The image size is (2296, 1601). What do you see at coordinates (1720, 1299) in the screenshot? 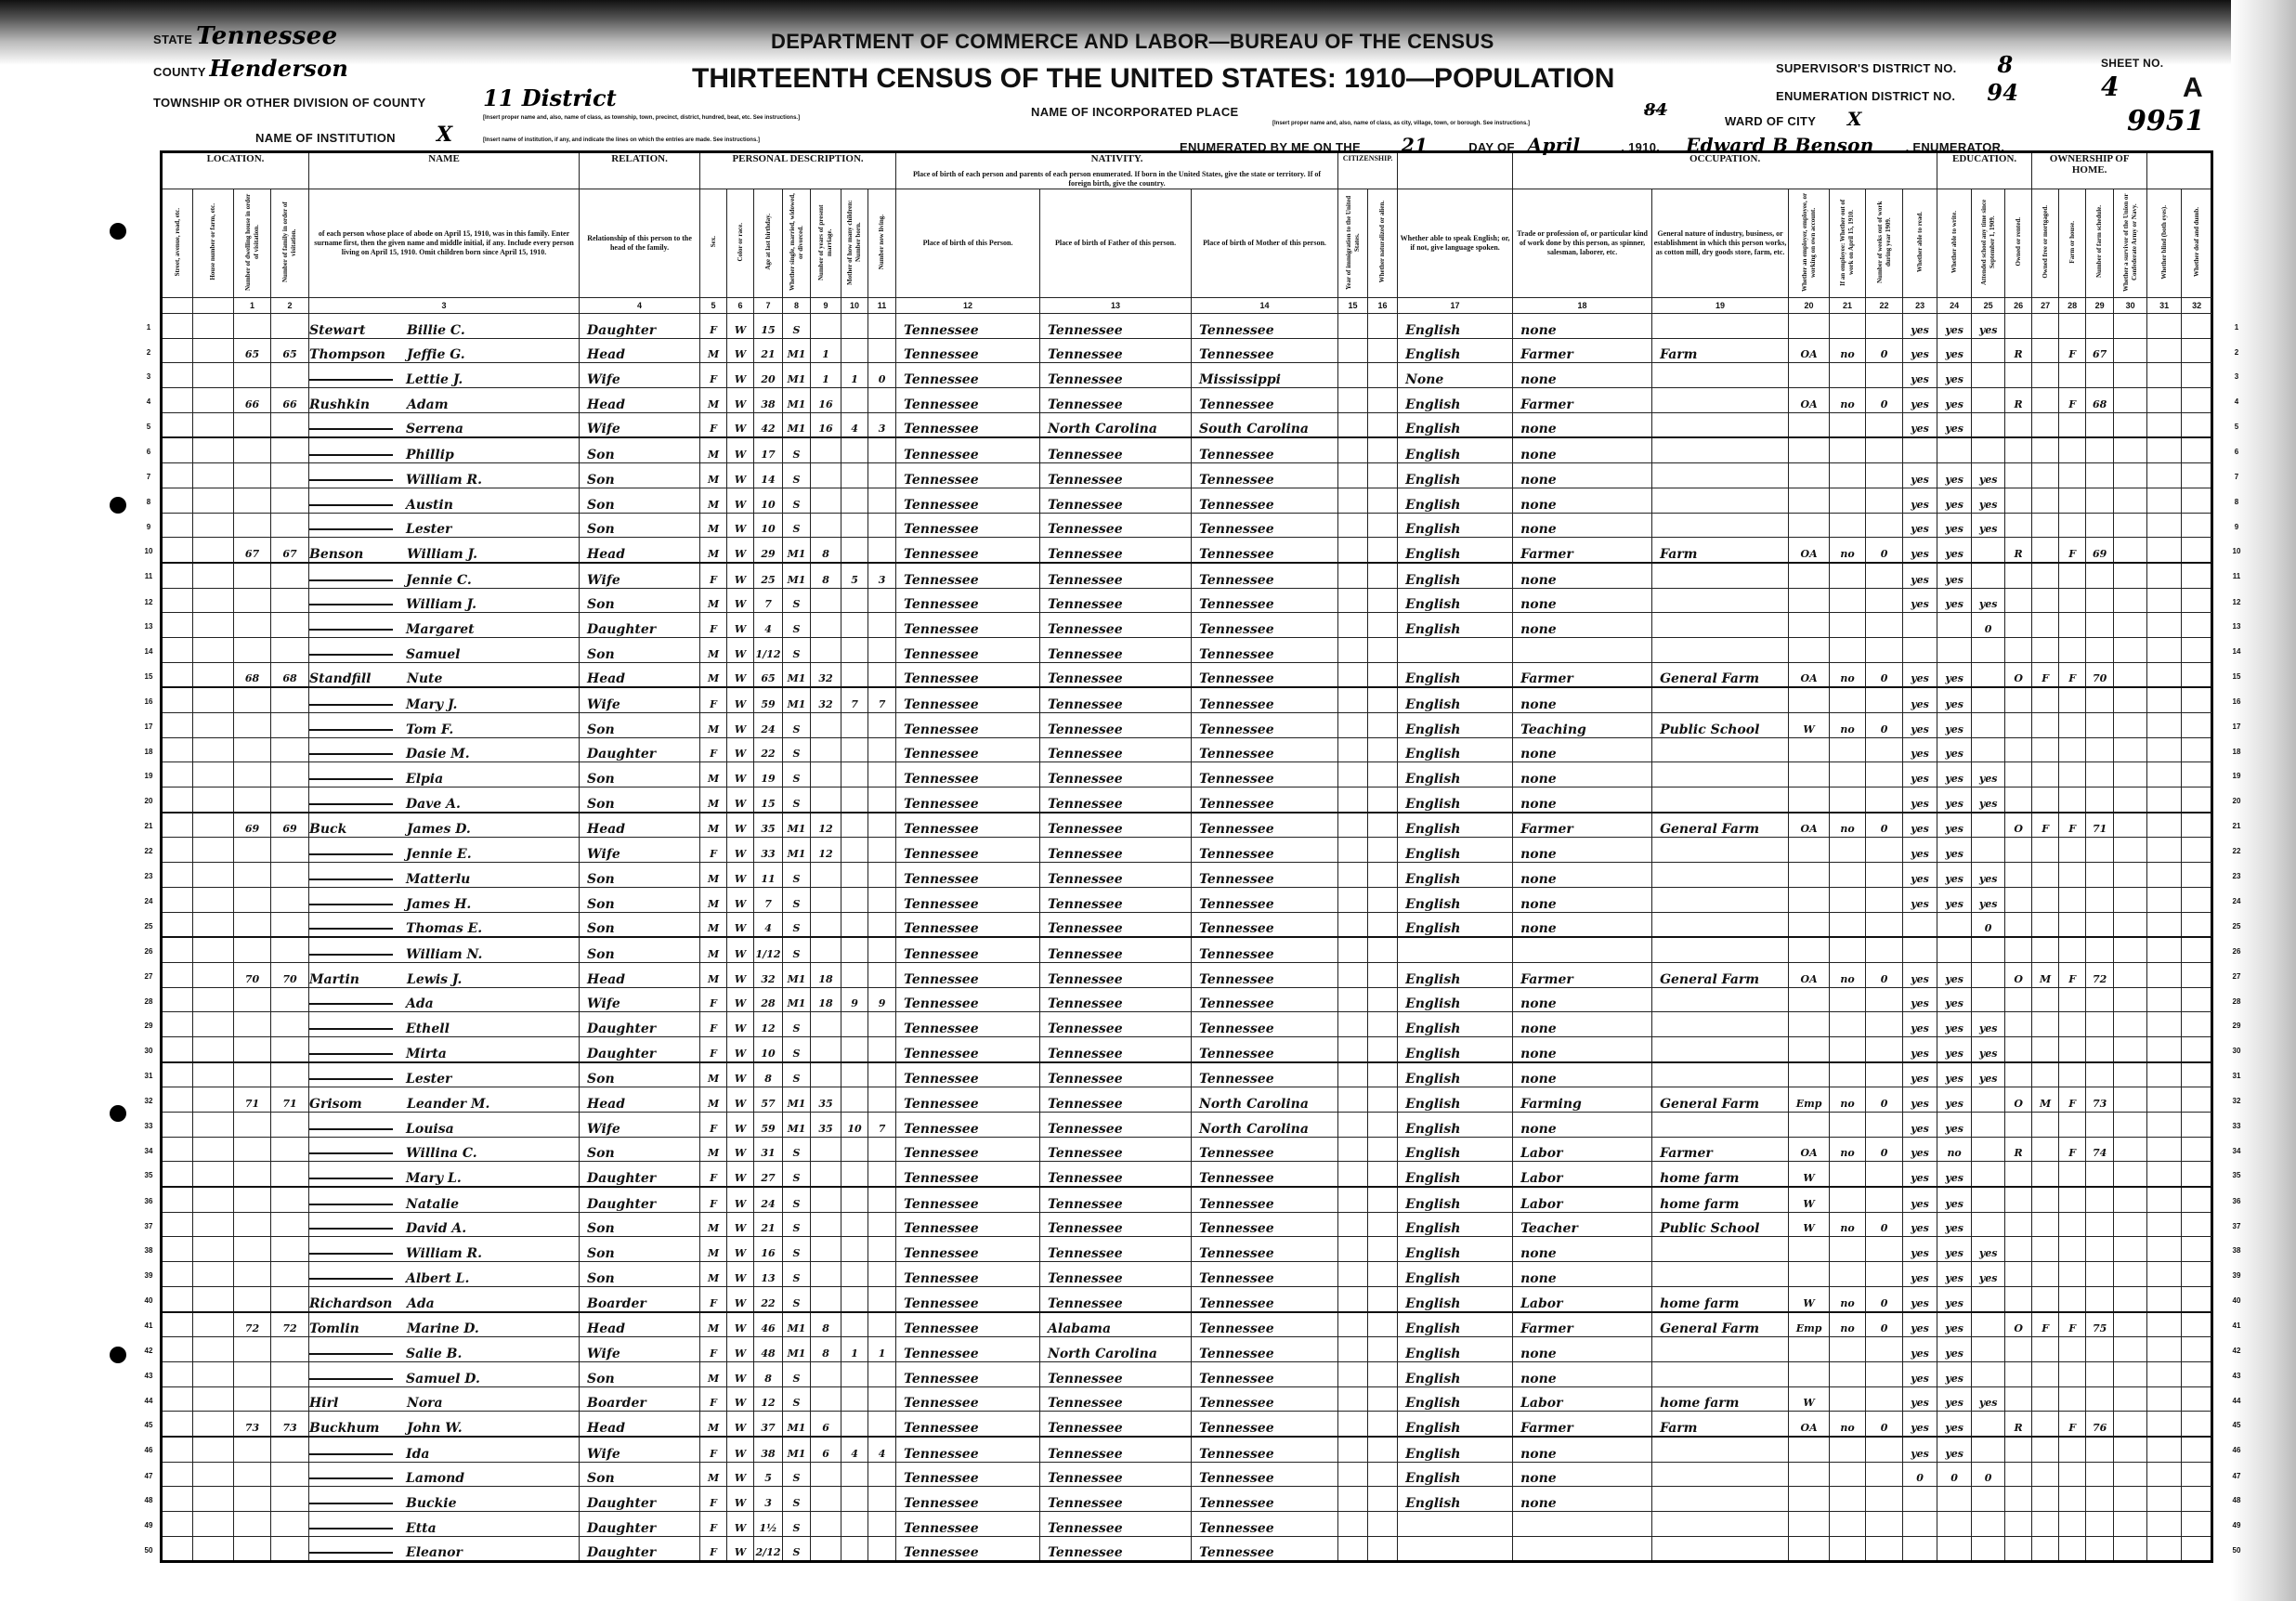
I see `cell-ind: home farm` at bounding box center [1720, 1299].